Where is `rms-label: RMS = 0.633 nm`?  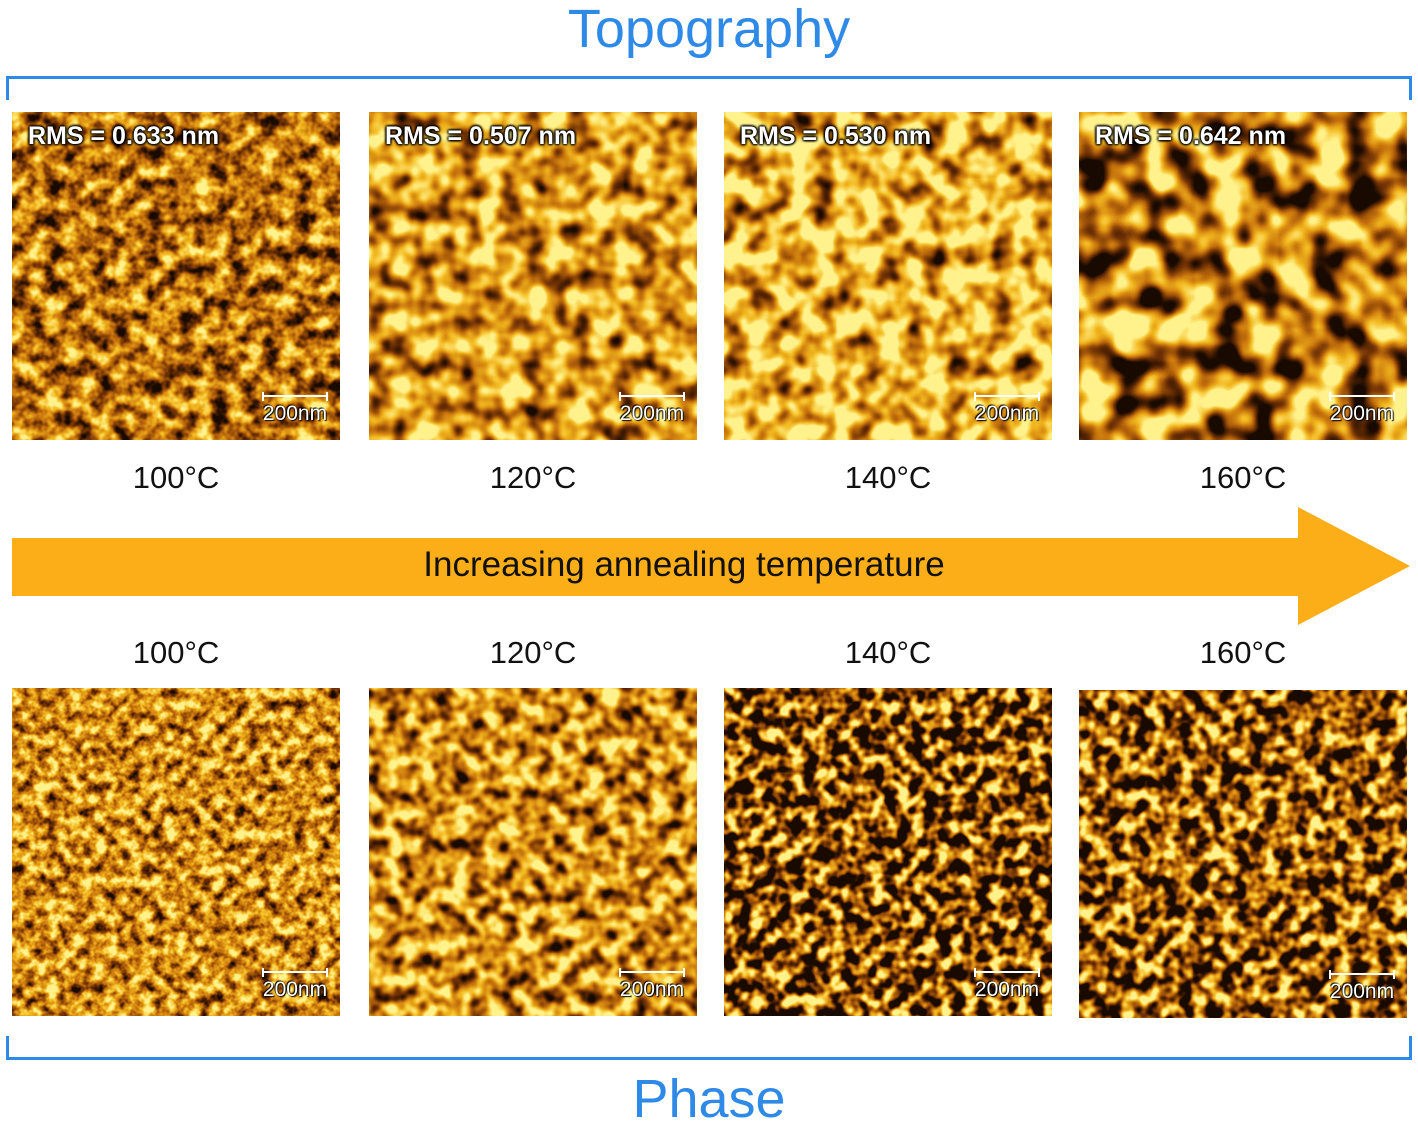
rms-label: RMS = 0.633 nm is located at coordinates (124, 136).